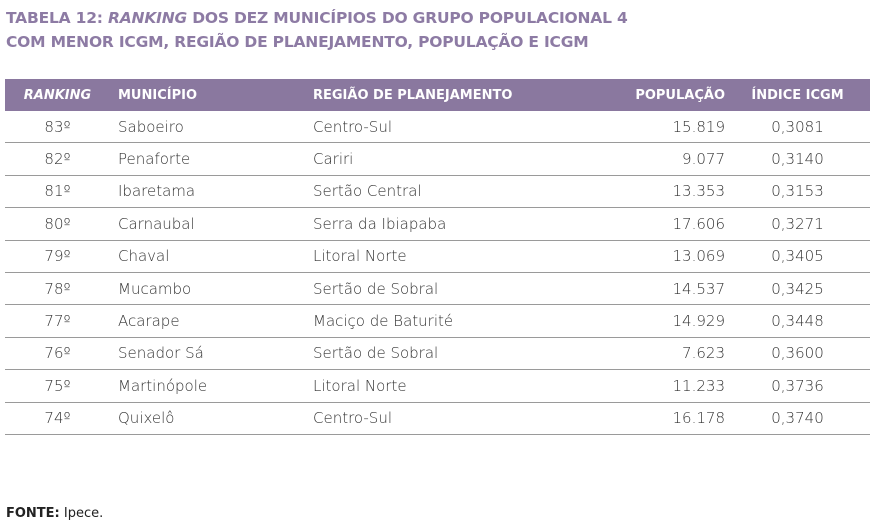  What do you see at coordinates (211, 256) in the screenshot?
I see `cell-municipio: Chaval` at bounding box center [211, 256].